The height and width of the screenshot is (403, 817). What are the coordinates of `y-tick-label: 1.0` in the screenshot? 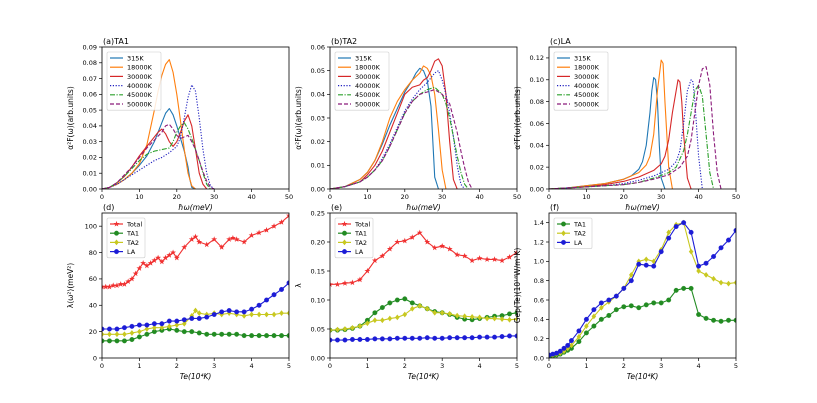 It's located at (539, 262).